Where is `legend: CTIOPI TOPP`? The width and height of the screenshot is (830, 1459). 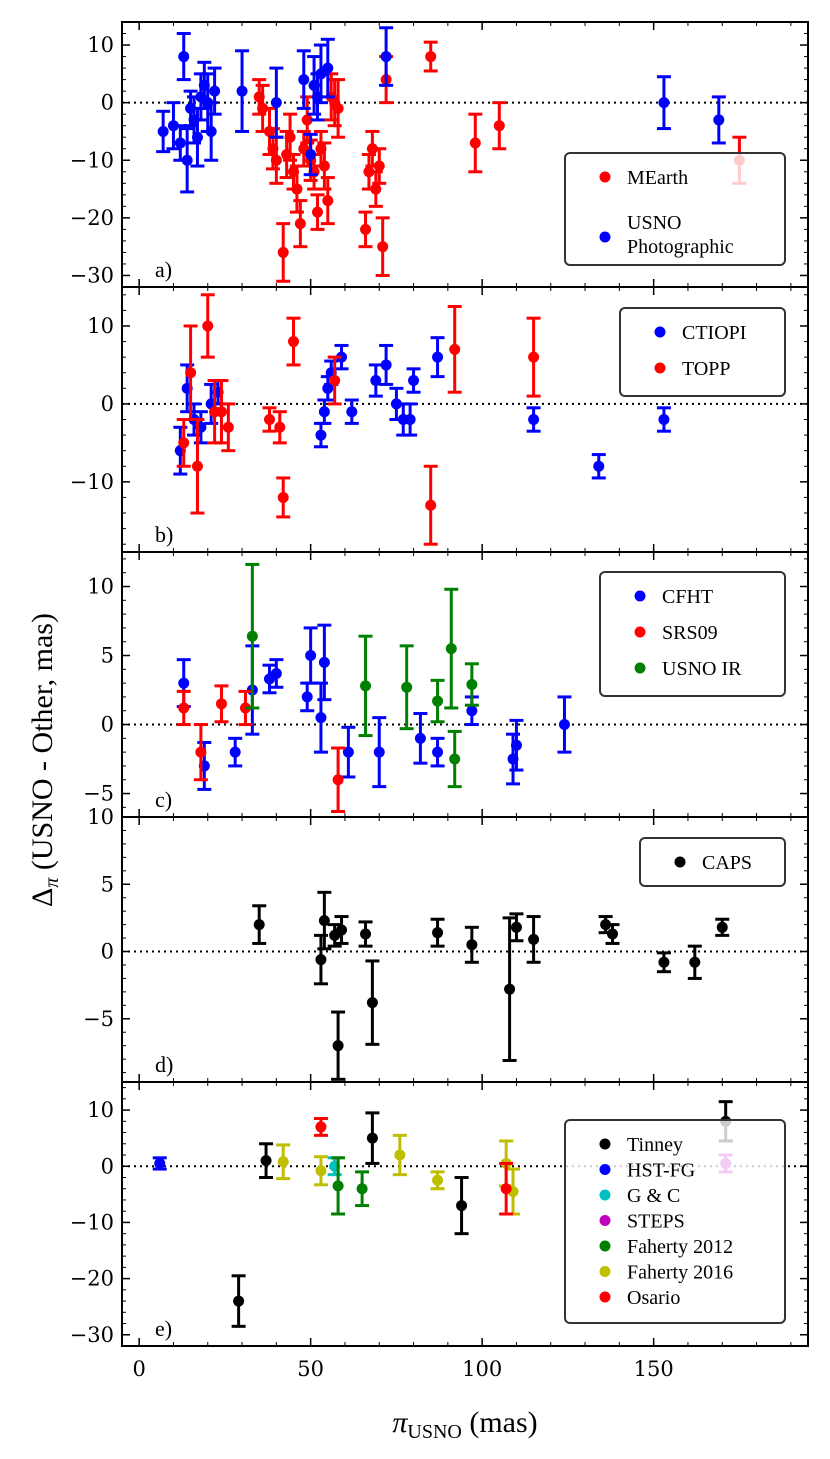 legend: CTIOPI TOPP is located at coordinates (702, 352).